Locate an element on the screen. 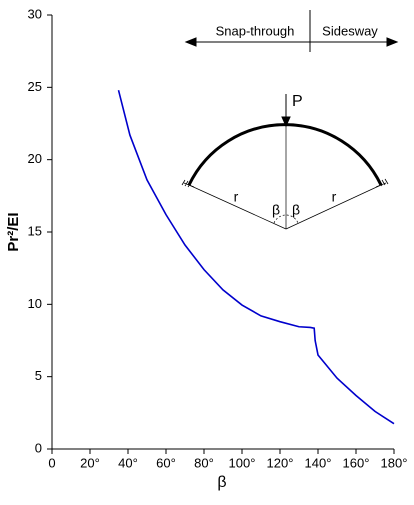 The height and width of the screenshot is (505, 414). arrowheads is located at coordinates (291, 42).